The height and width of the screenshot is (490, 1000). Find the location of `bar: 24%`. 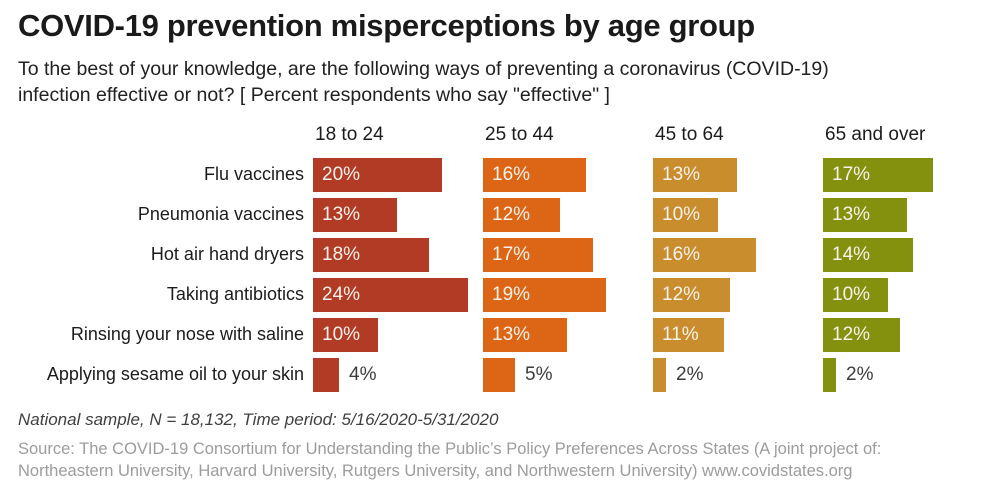

bar: 24% is located at coordinates (390, 294).